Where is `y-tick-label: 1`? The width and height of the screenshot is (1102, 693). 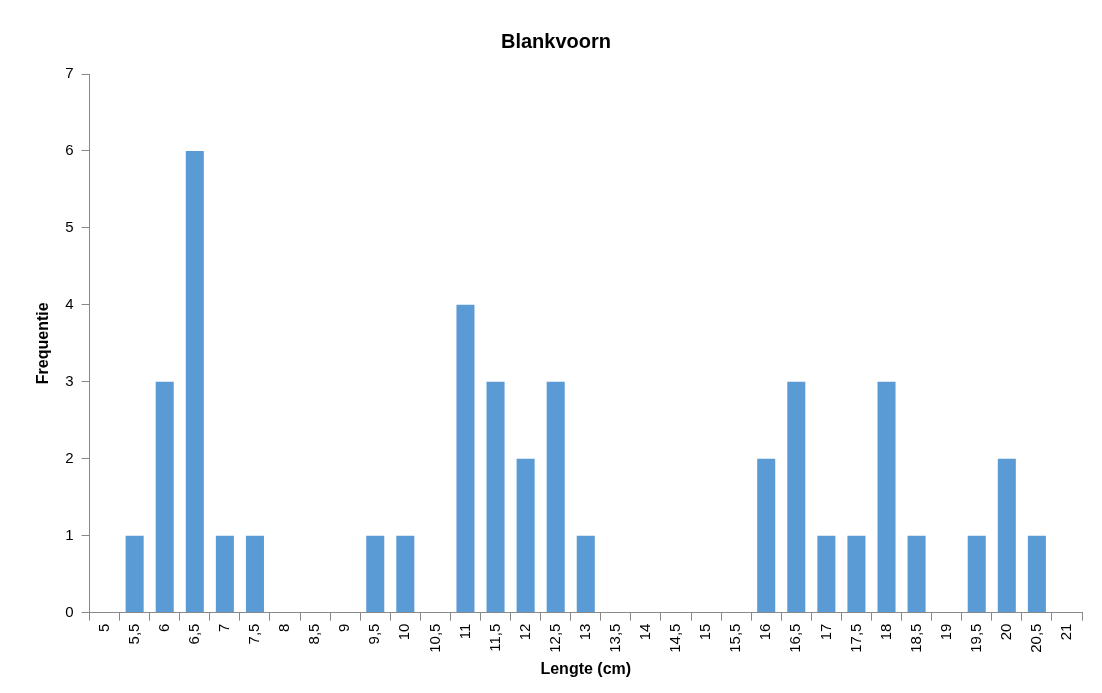
y-tick-label: 1 is located at coordinates (69, 534).